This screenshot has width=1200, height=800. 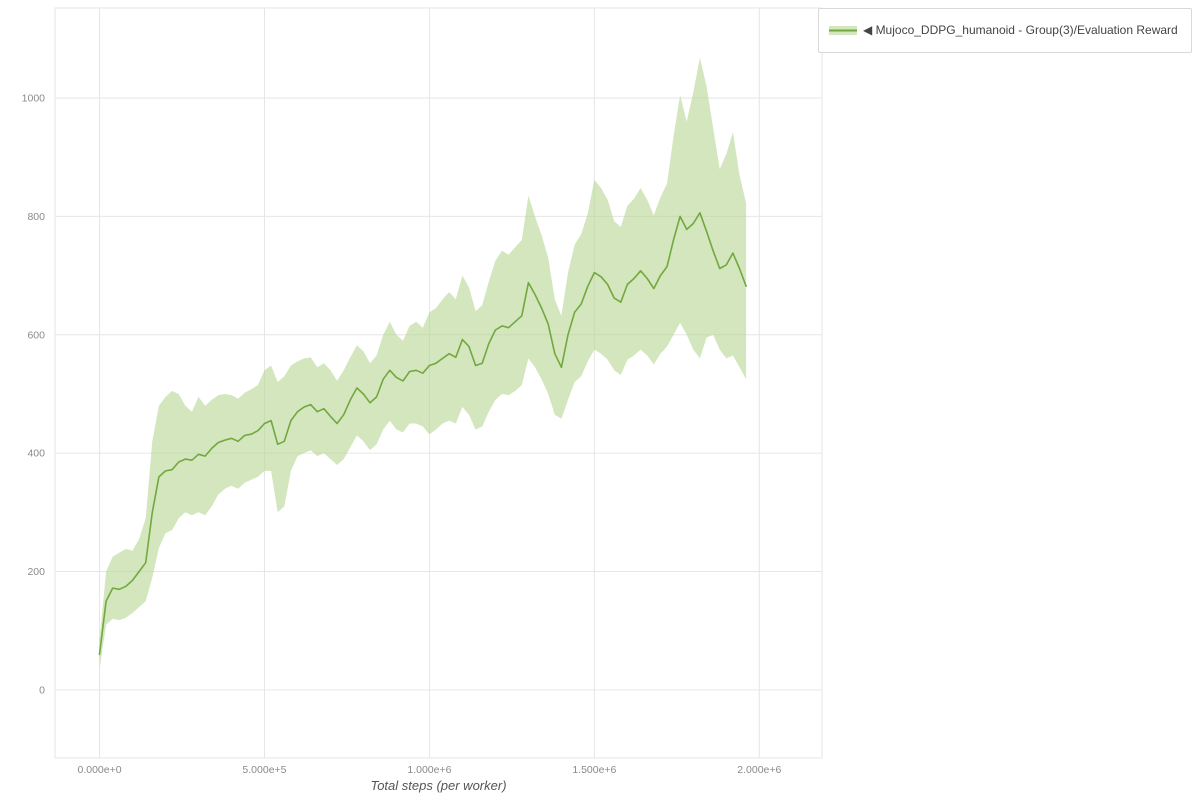 What do you see at coordinates (36, 335) in the screenshot?
I see `y-tick-label: 600` at bounding box center [36, 335].